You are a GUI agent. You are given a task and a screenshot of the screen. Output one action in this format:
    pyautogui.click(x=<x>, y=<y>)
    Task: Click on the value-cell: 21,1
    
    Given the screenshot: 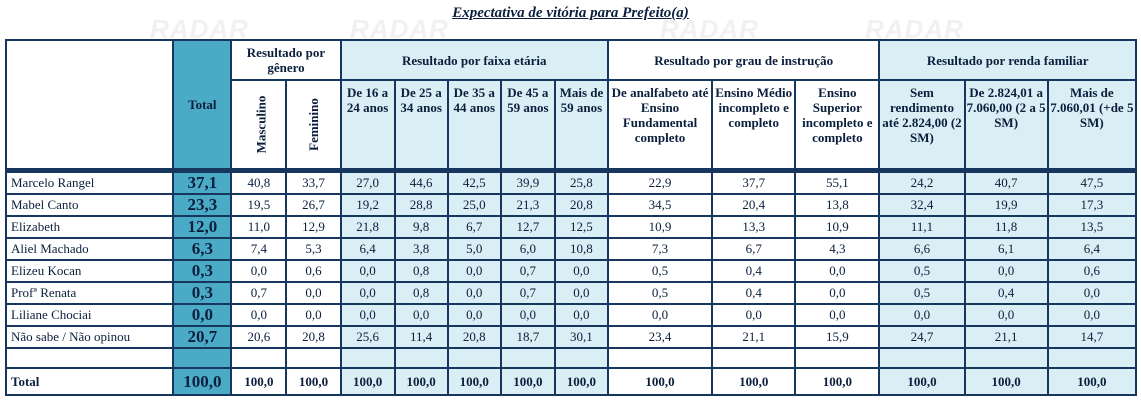 What is the action you would take?
    pyautogui.click(x=1006, y=337)
    